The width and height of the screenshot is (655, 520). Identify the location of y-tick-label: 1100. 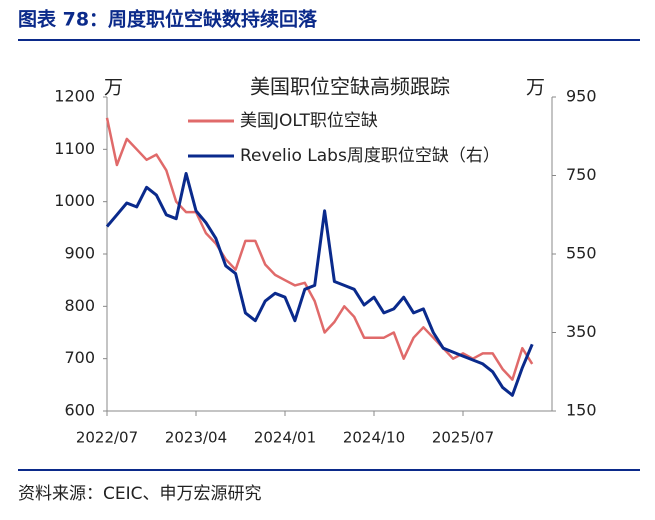
(74, 148).